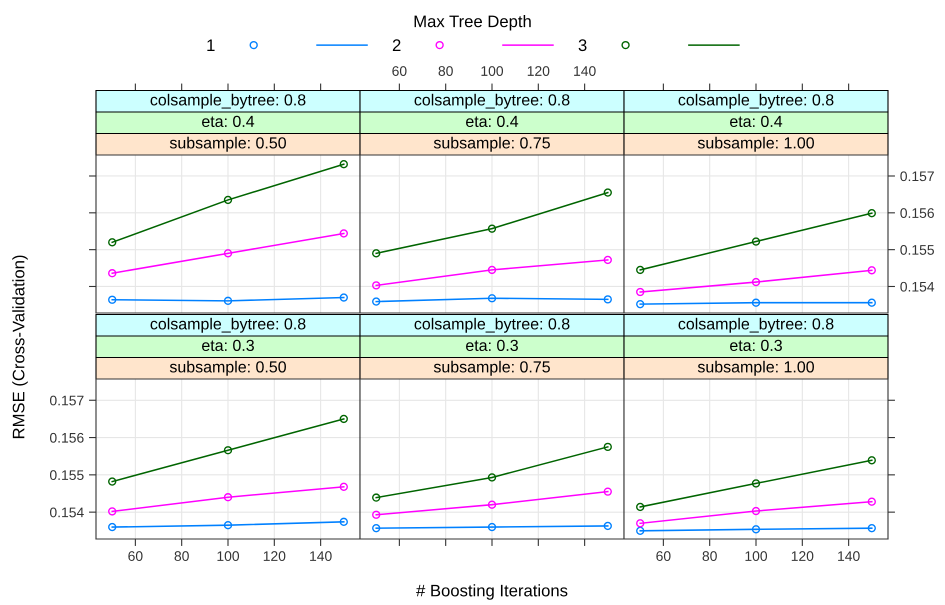 Image resolution: width=945 pixels, height=605 pixels. I want to click on legend-label: 3, so click(582, 45).